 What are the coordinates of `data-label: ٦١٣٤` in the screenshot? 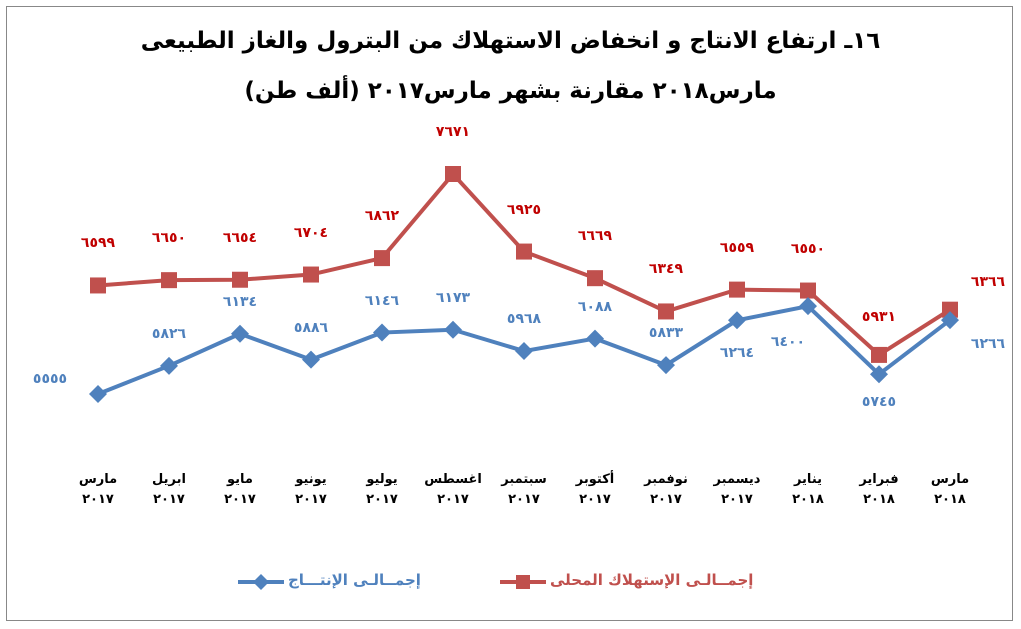 It's located at (240, 301).